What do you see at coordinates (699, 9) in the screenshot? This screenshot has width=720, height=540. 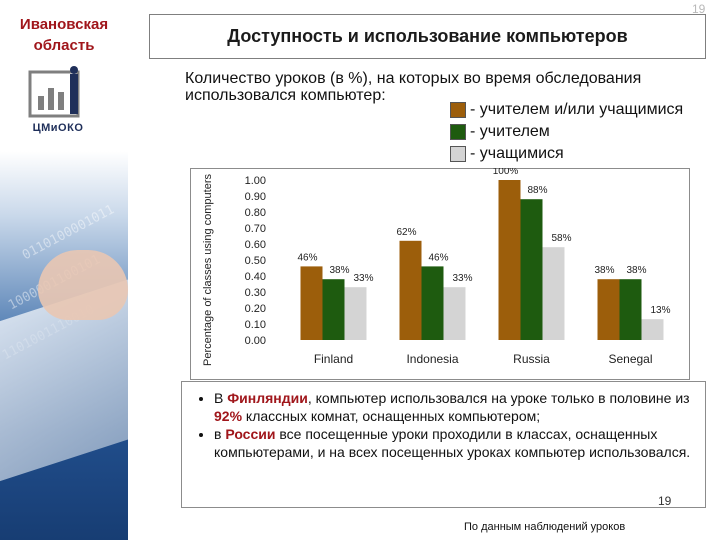 I see `page-number: 19` at bounding box center [699, 9].